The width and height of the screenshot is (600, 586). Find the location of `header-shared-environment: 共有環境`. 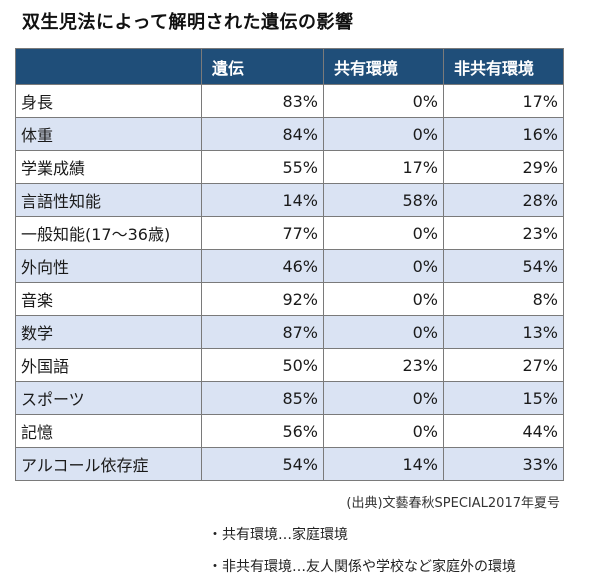

header-shared-environment: 共有環境 is located at coordinates (383, 66).